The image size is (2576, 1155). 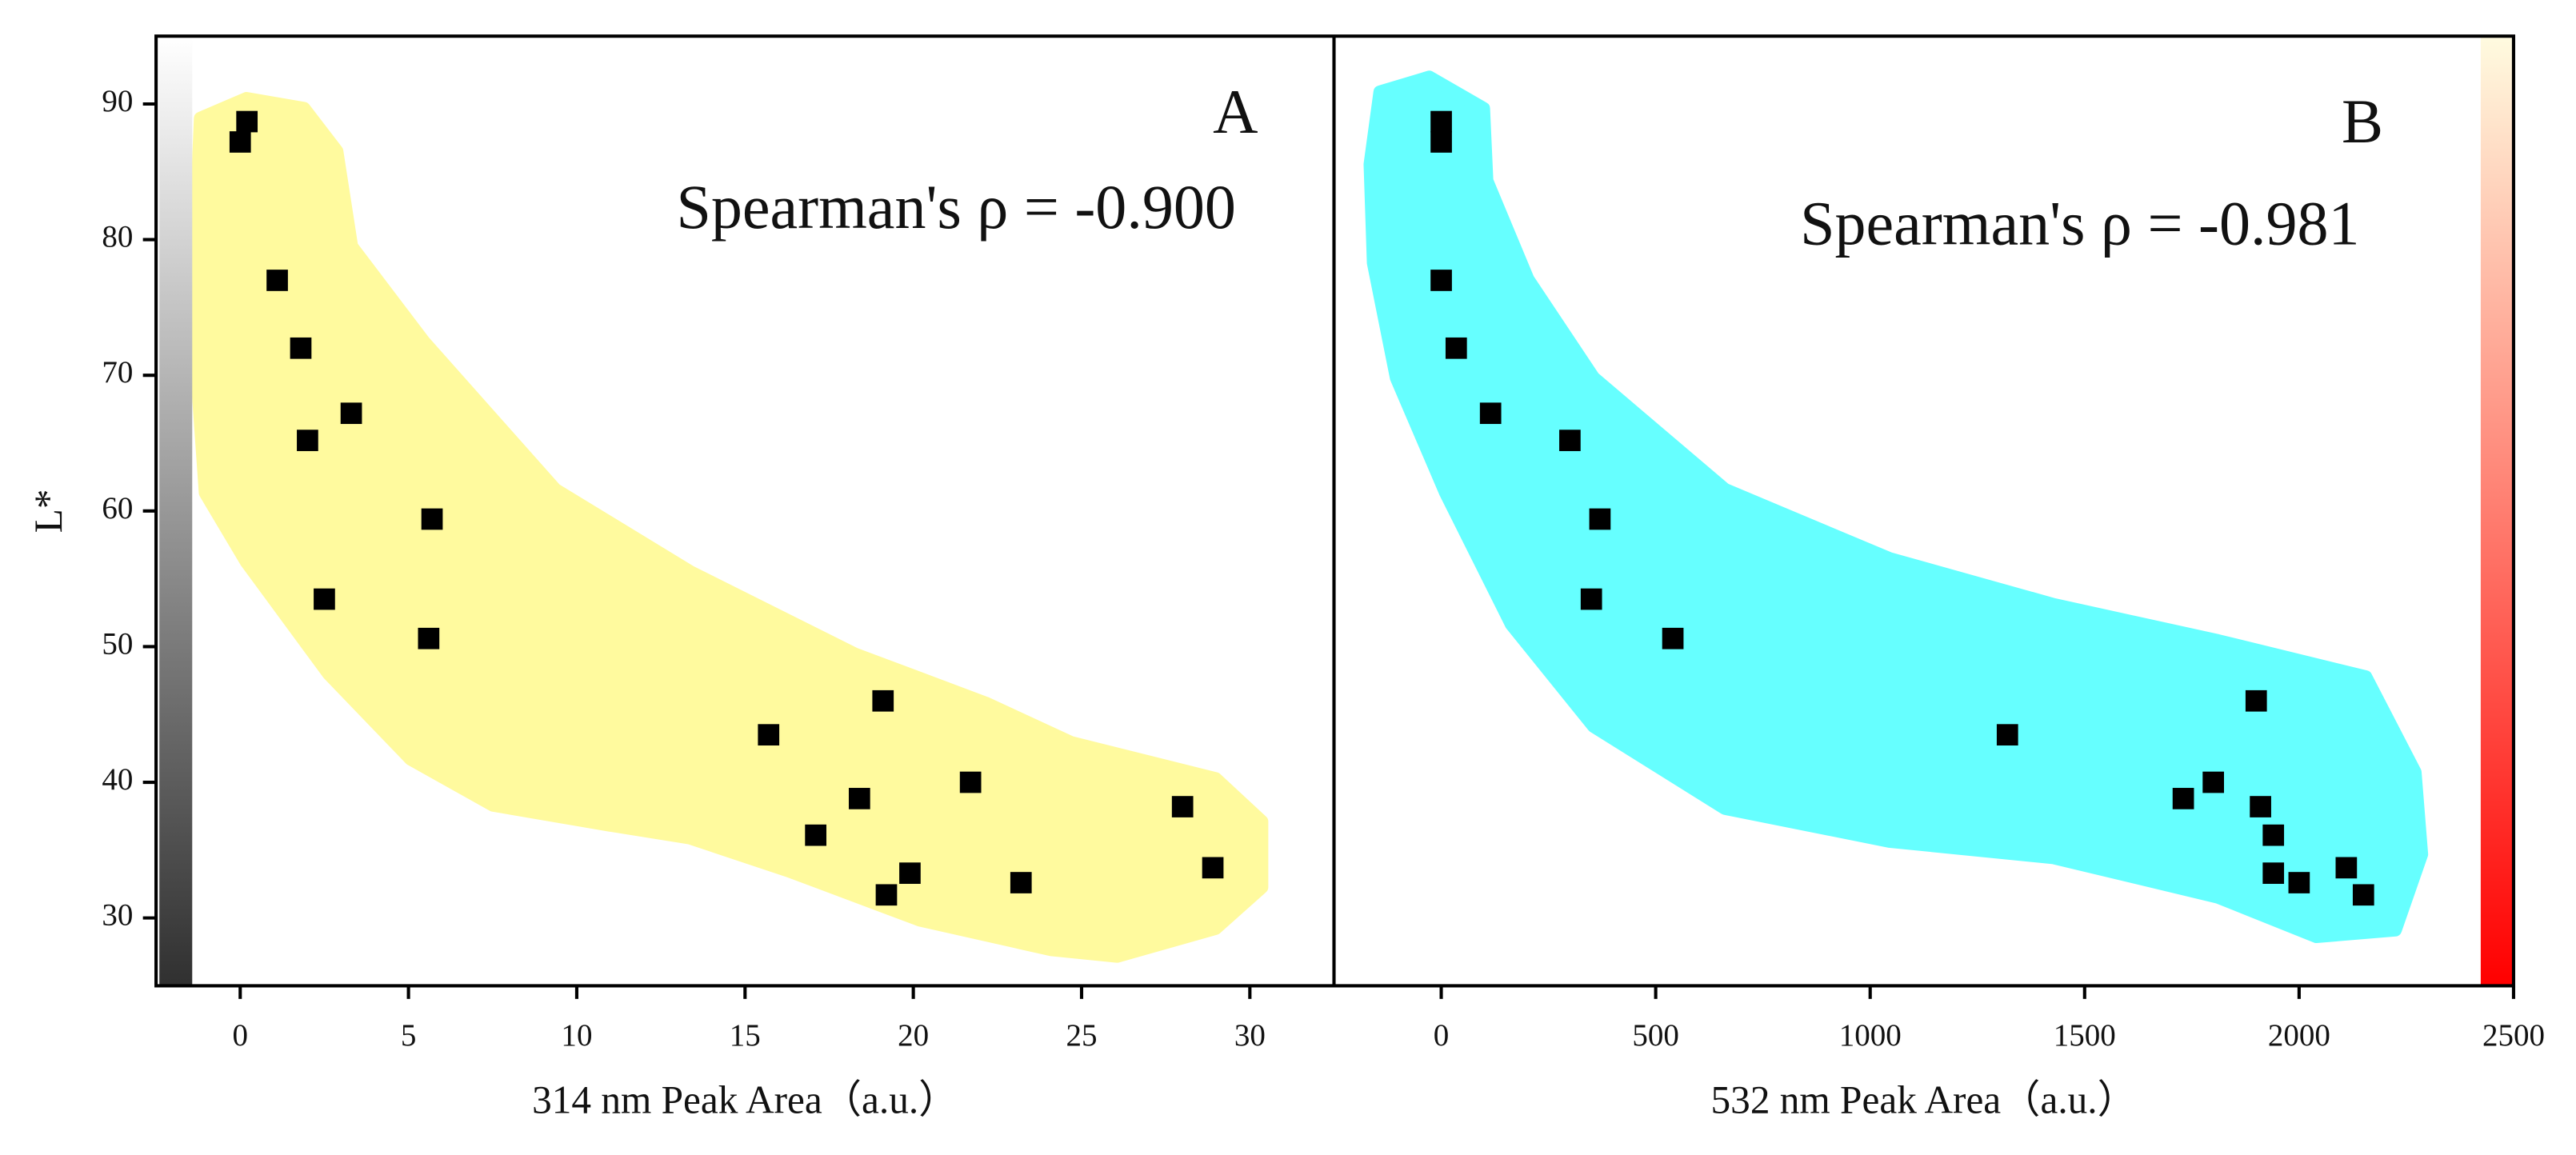 I want to click on y-tick-label: 40, so click(x=117, y=779).